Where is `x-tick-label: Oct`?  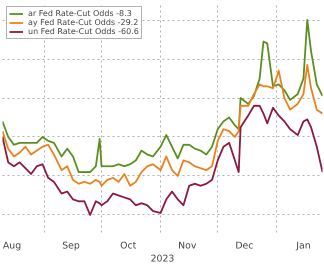 x-tick-label: Oct is located at coordinates (128, 246).